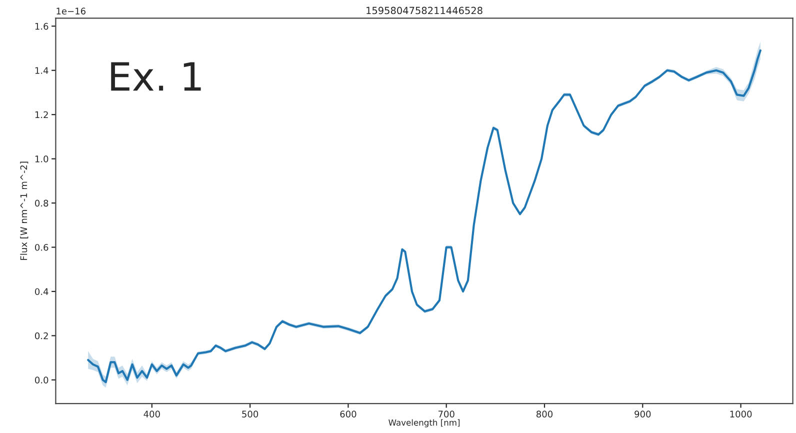 Image resolution: width=796 pixels, height=433 pixels. What do you see at coordinates (156, 76) in the screenshot?
I see `annotation: Ex. 1` at bounding box center [156, 76].